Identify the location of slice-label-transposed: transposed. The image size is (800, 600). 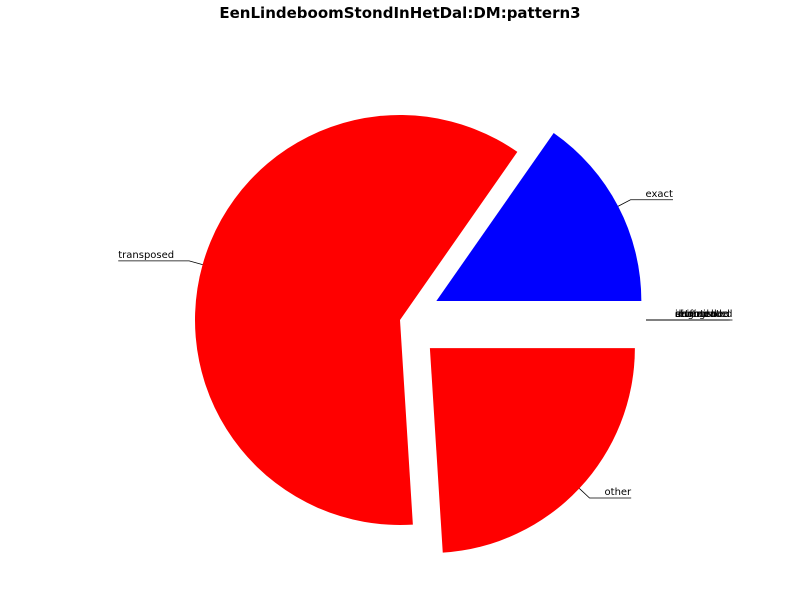
(146, 255).